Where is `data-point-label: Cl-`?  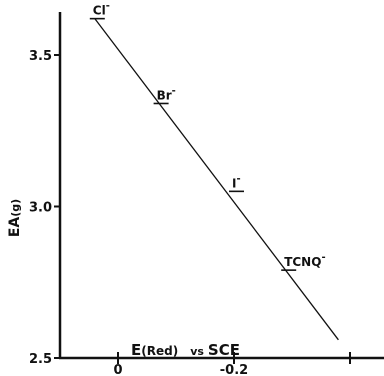
data-point-label: Cl- is located at coordinates (101, 9).